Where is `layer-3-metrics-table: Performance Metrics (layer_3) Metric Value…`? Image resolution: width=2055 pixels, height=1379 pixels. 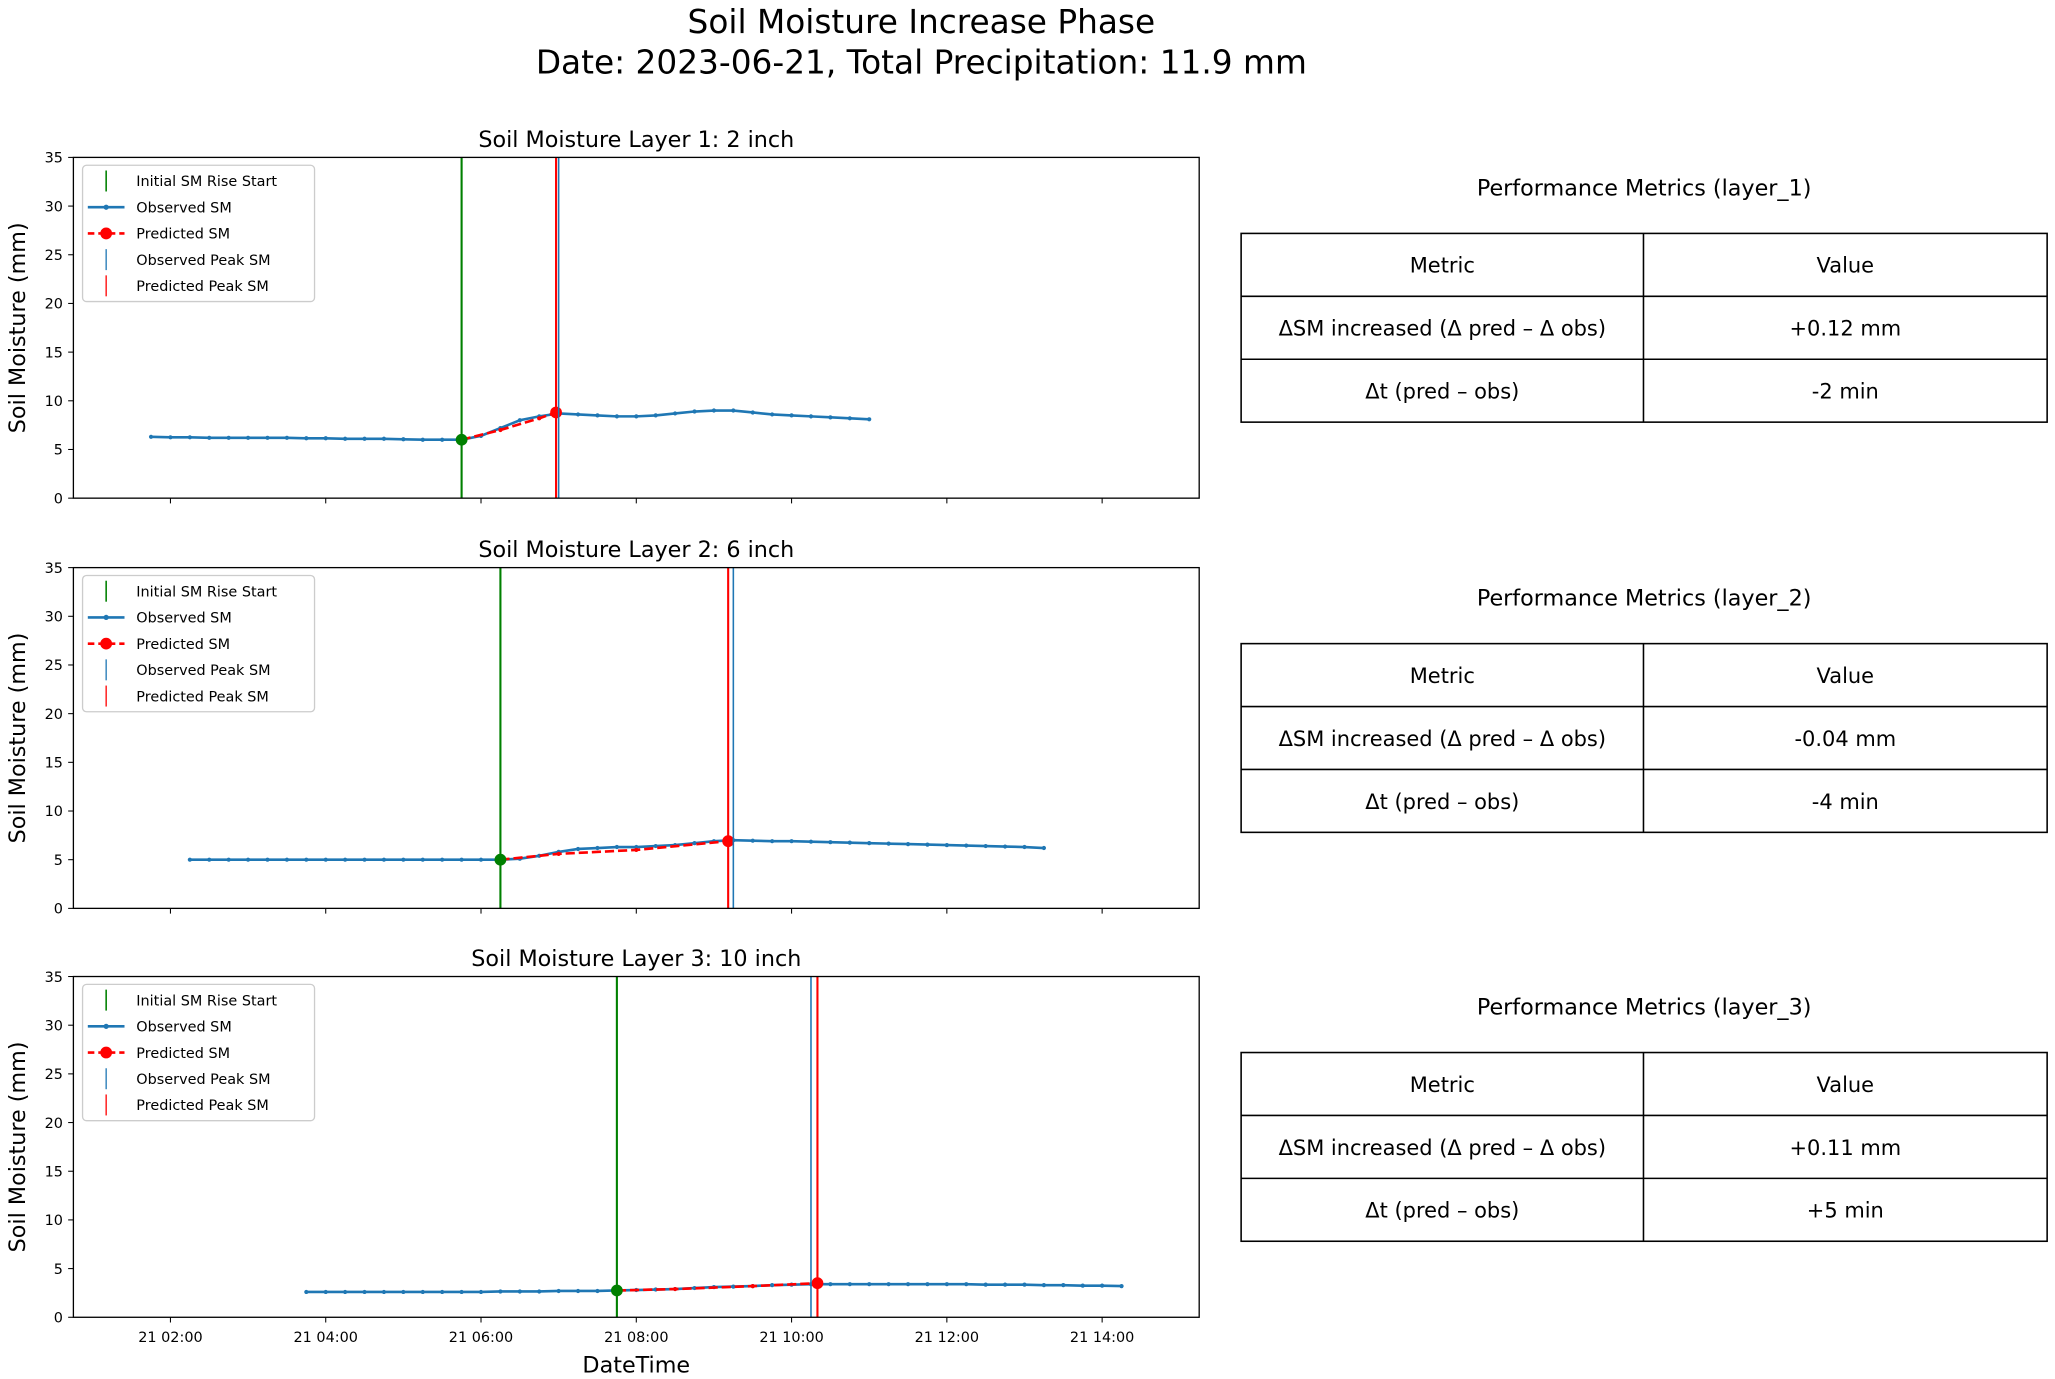 layer-3-metrics-table: Performance Metrics (layer_3) Metric Value… is located at coordinates (1644, 1119).